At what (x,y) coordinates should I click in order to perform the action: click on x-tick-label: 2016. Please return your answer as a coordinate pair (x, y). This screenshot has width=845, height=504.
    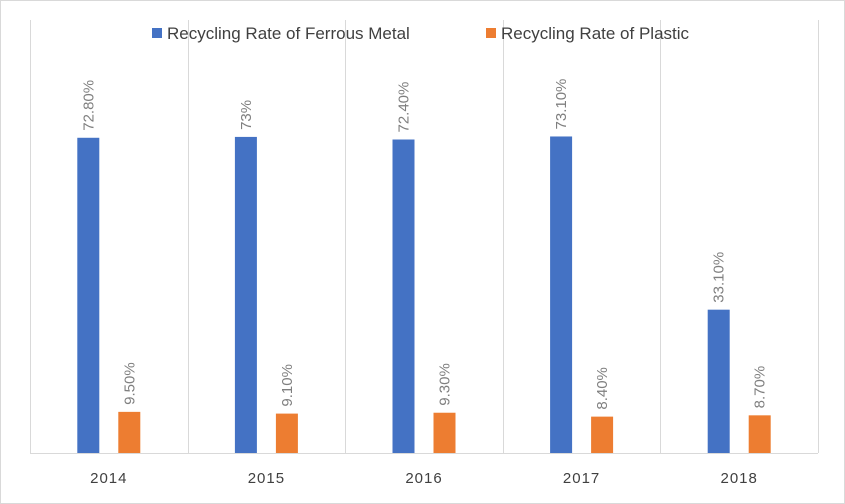
    Looking at the image, I should click on (423, 478).